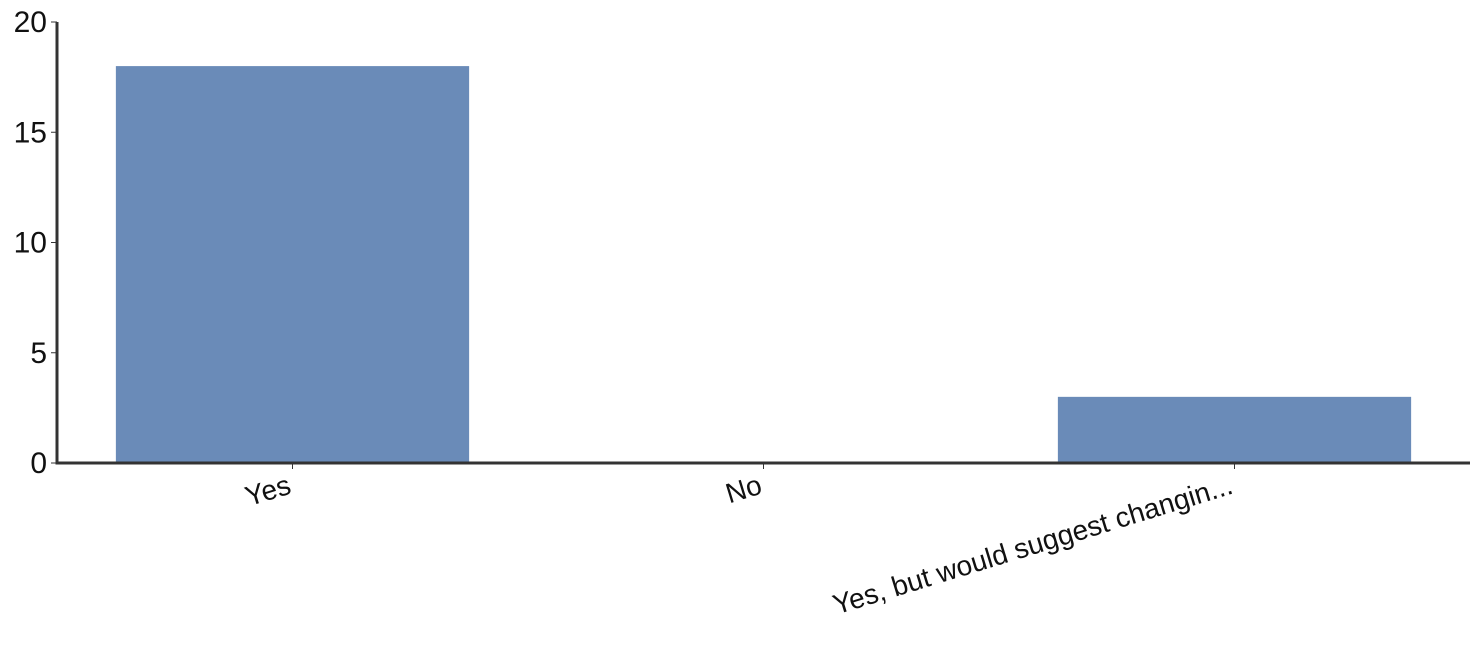  I want to click on y-tick-label: 10, so click(30, 243).